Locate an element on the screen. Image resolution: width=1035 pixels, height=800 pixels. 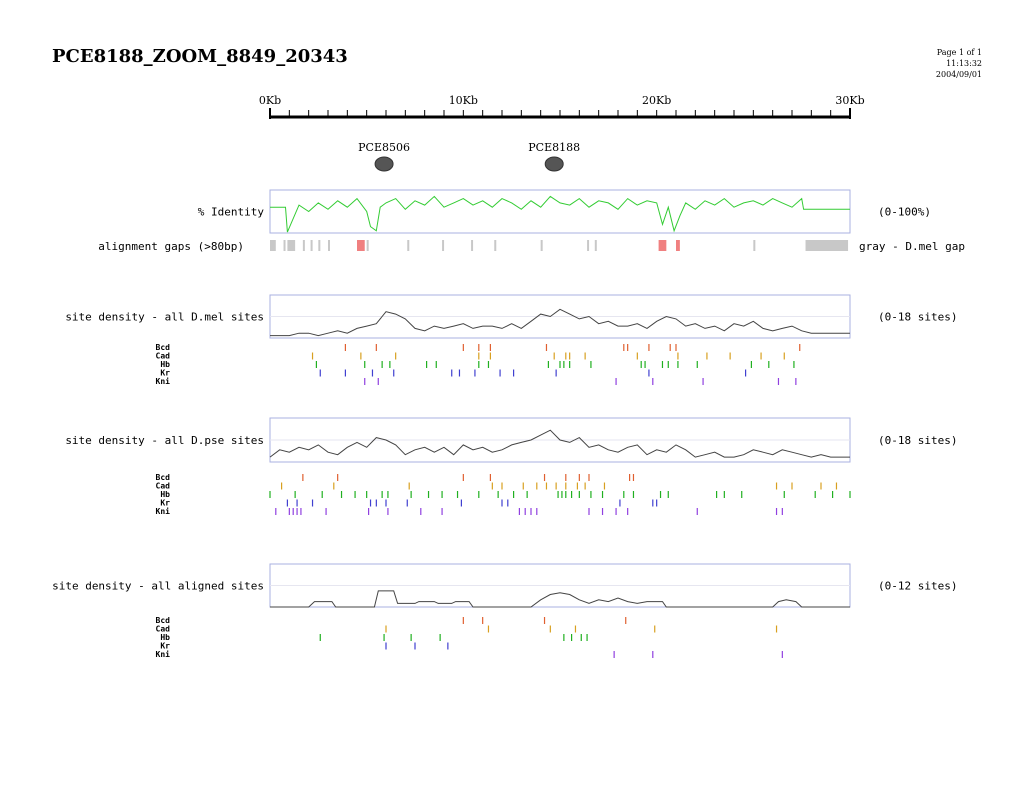
page-label: Page 1 of 1 is located at coordinates (959, 52).